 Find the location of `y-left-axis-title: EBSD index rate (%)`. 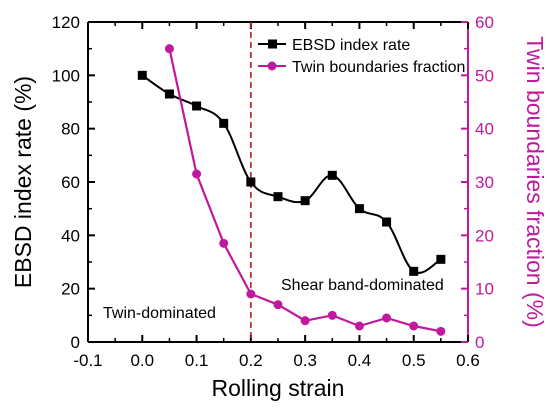

y-left-axis-title: EBSD index rate (%) is located at coordinates (23, 182).